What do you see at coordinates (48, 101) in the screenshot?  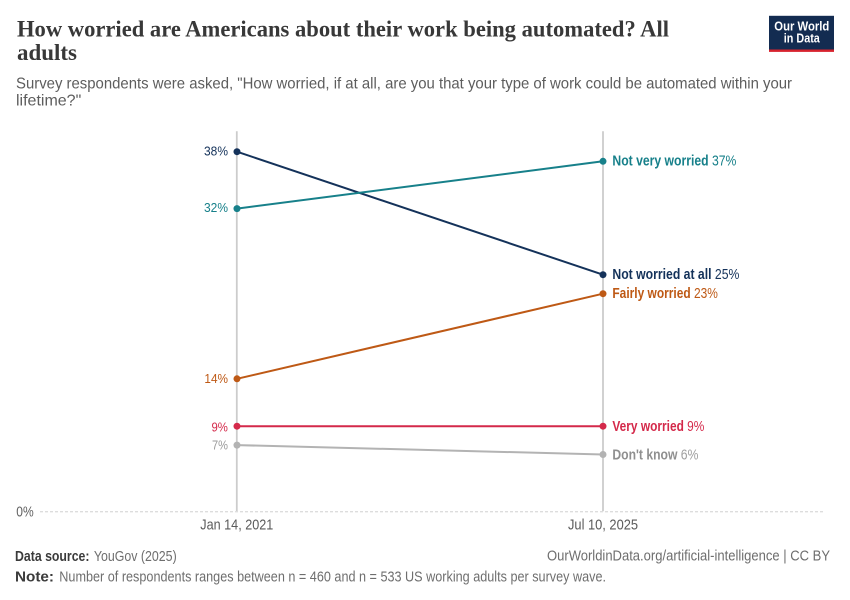 I see `svg-text: lifetime?"` at bounding box center [48, 101].